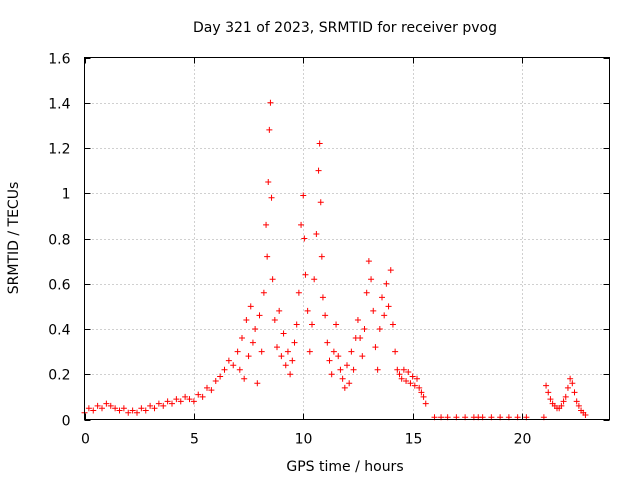  Describe the element at coordinates (59, 331) in the screenshot. I see `y-tick-label: 0.4` at that location.